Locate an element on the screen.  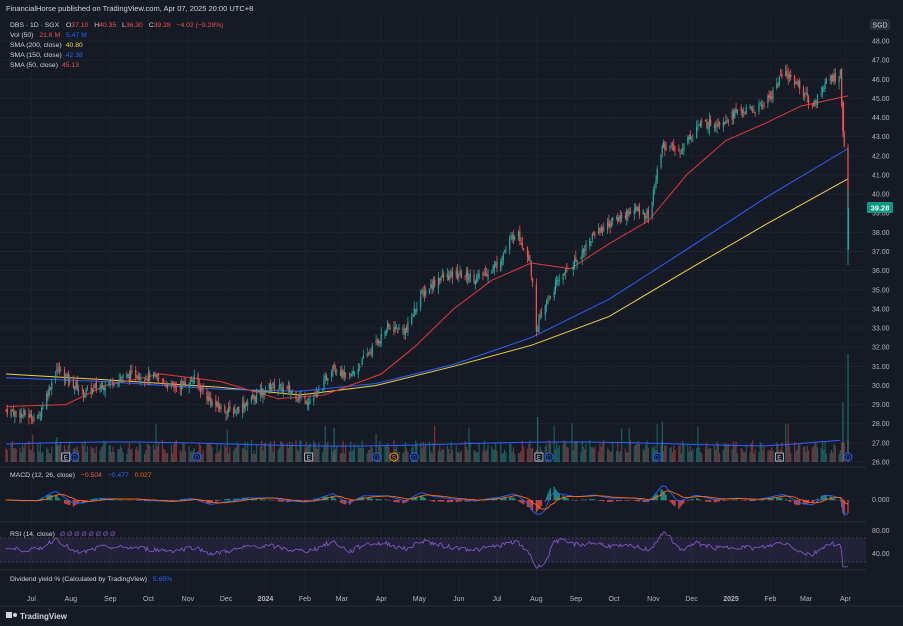
time-tick-label: 2024 is located at coordinates (266, 599).